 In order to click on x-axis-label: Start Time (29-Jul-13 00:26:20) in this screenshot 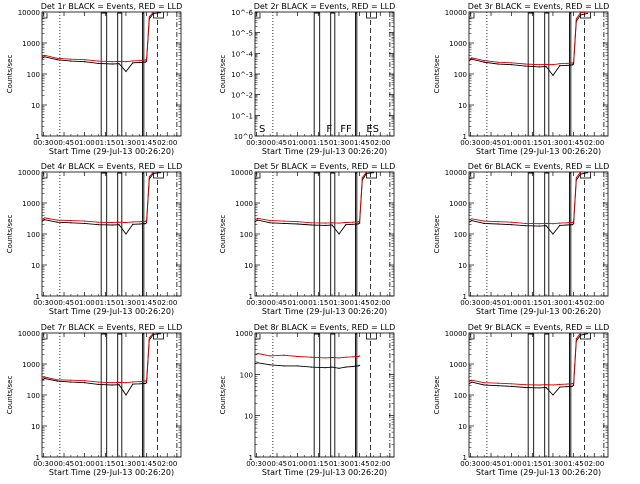, I will do `click(324, 151)`.